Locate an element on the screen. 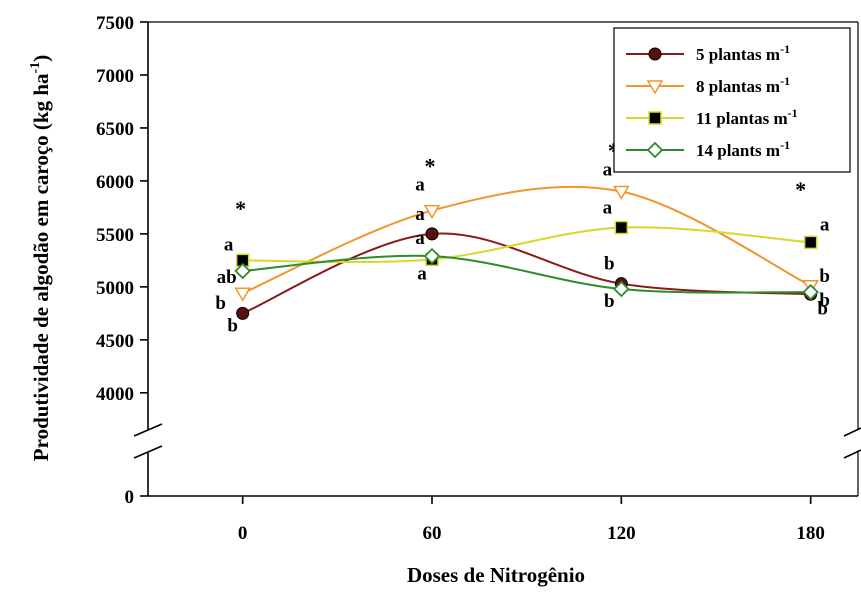 The image size is (861, 593). y-tick-label: 7000 is located at coordinates (115, 76).